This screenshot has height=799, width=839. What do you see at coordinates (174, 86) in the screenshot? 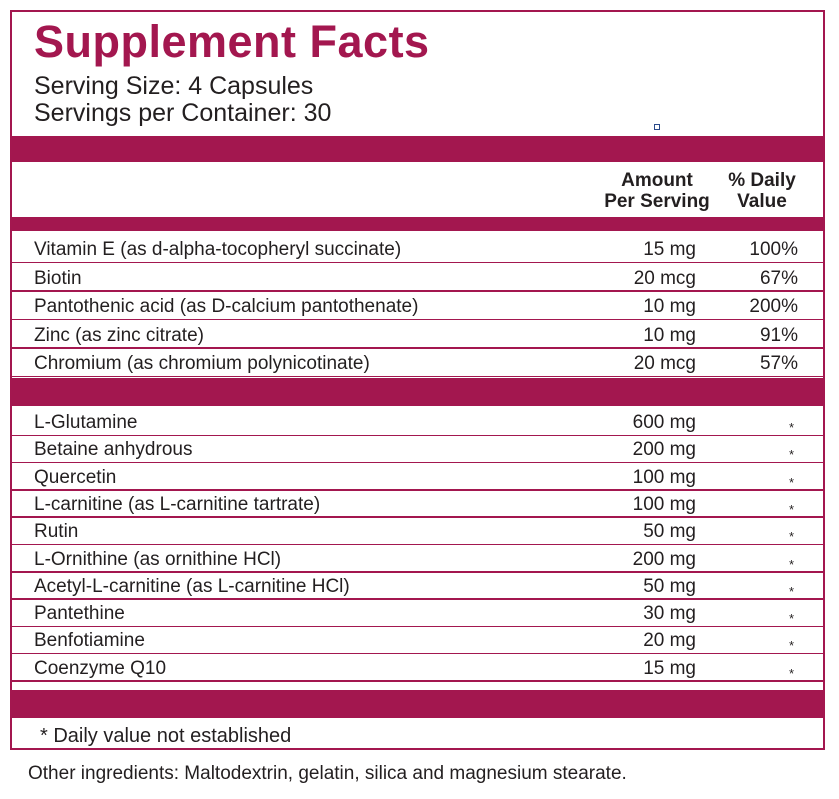
I see `serving-size: Serving Size: 4 Capsules` at bounding box center [174, 86].